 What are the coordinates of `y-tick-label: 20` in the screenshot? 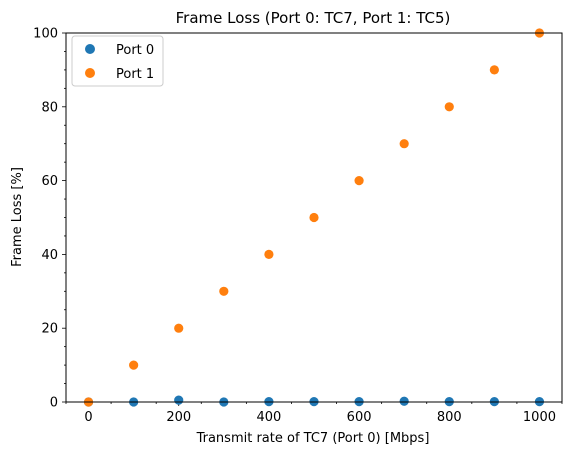 It's located at (49, 329).